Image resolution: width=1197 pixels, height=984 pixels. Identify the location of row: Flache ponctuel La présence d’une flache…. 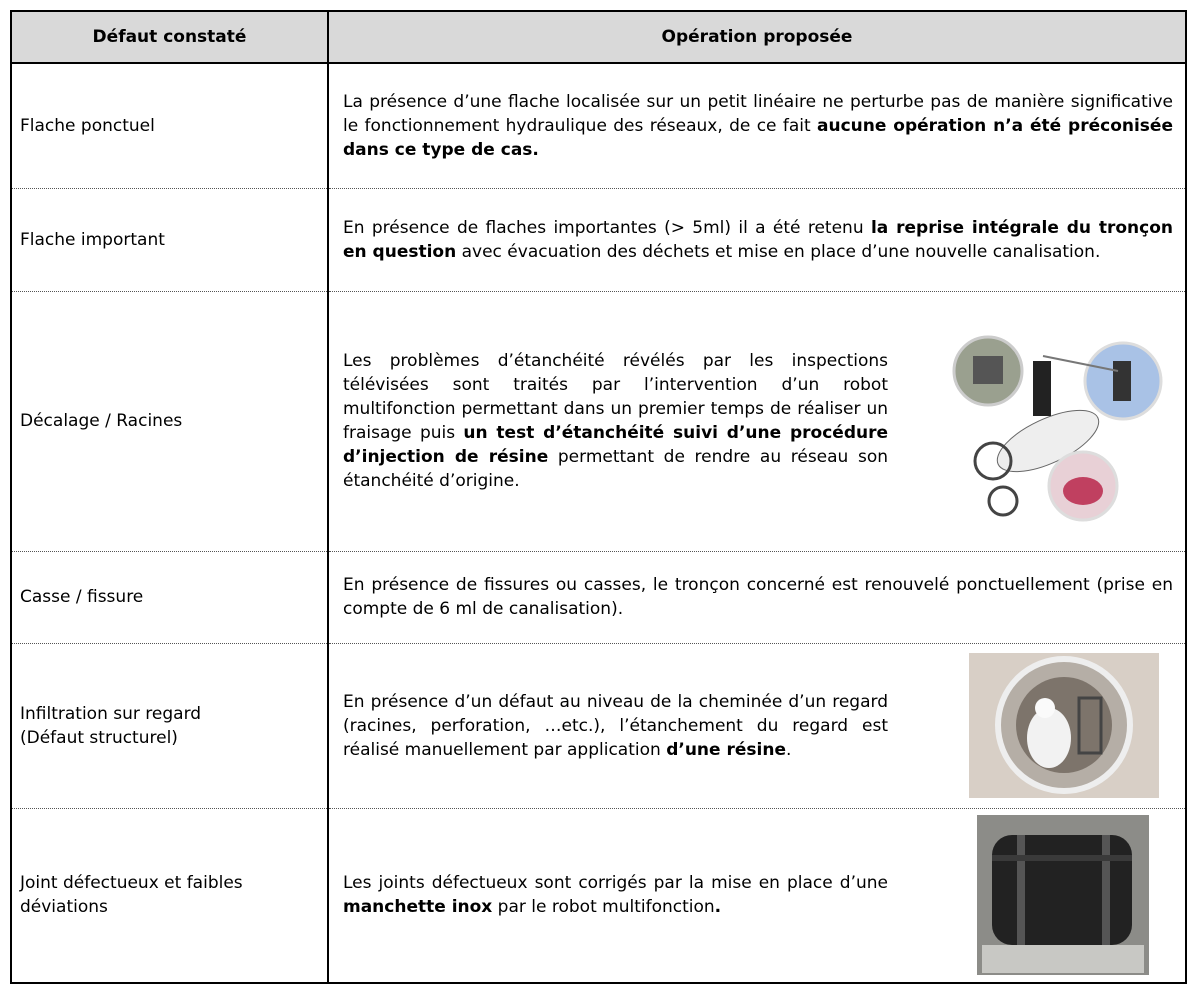
(598, 126).